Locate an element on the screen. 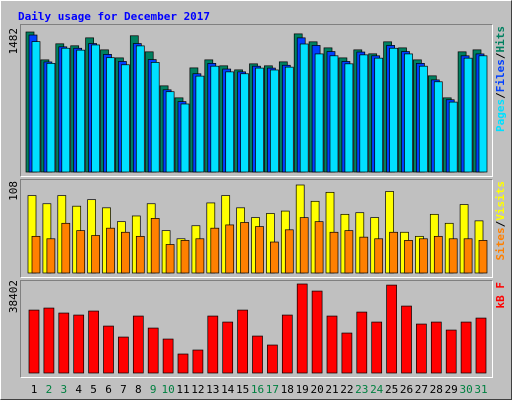  x-tick-label: 29 is located at coordinates (451, 389).